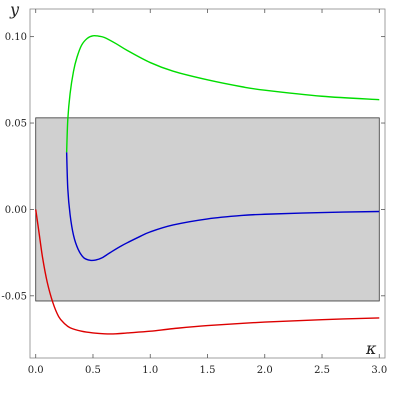  I want to click on x-axis-label: κ, so click(371, 348).